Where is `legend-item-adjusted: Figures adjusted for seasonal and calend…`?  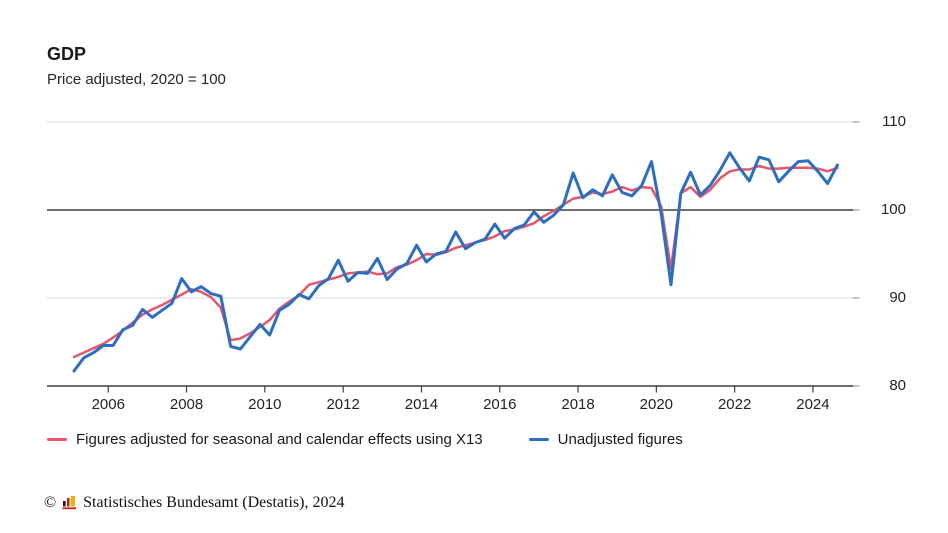 legend-item-adjusted: Figures adjusted for seasonal and calend… is located at coordinates (265, 439).